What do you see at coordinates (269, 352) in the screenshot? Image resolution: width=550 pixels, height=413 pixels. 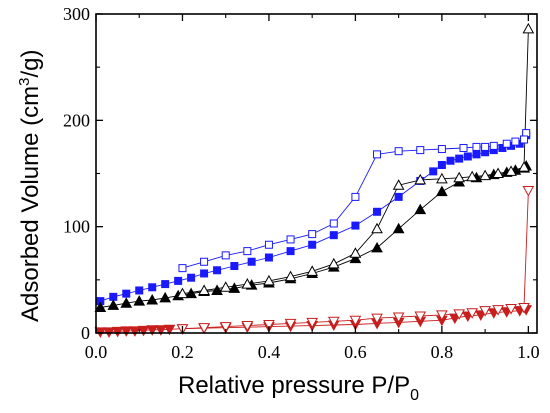 I see `x-tick-label: 0.4` at bounding box center [269, 352].